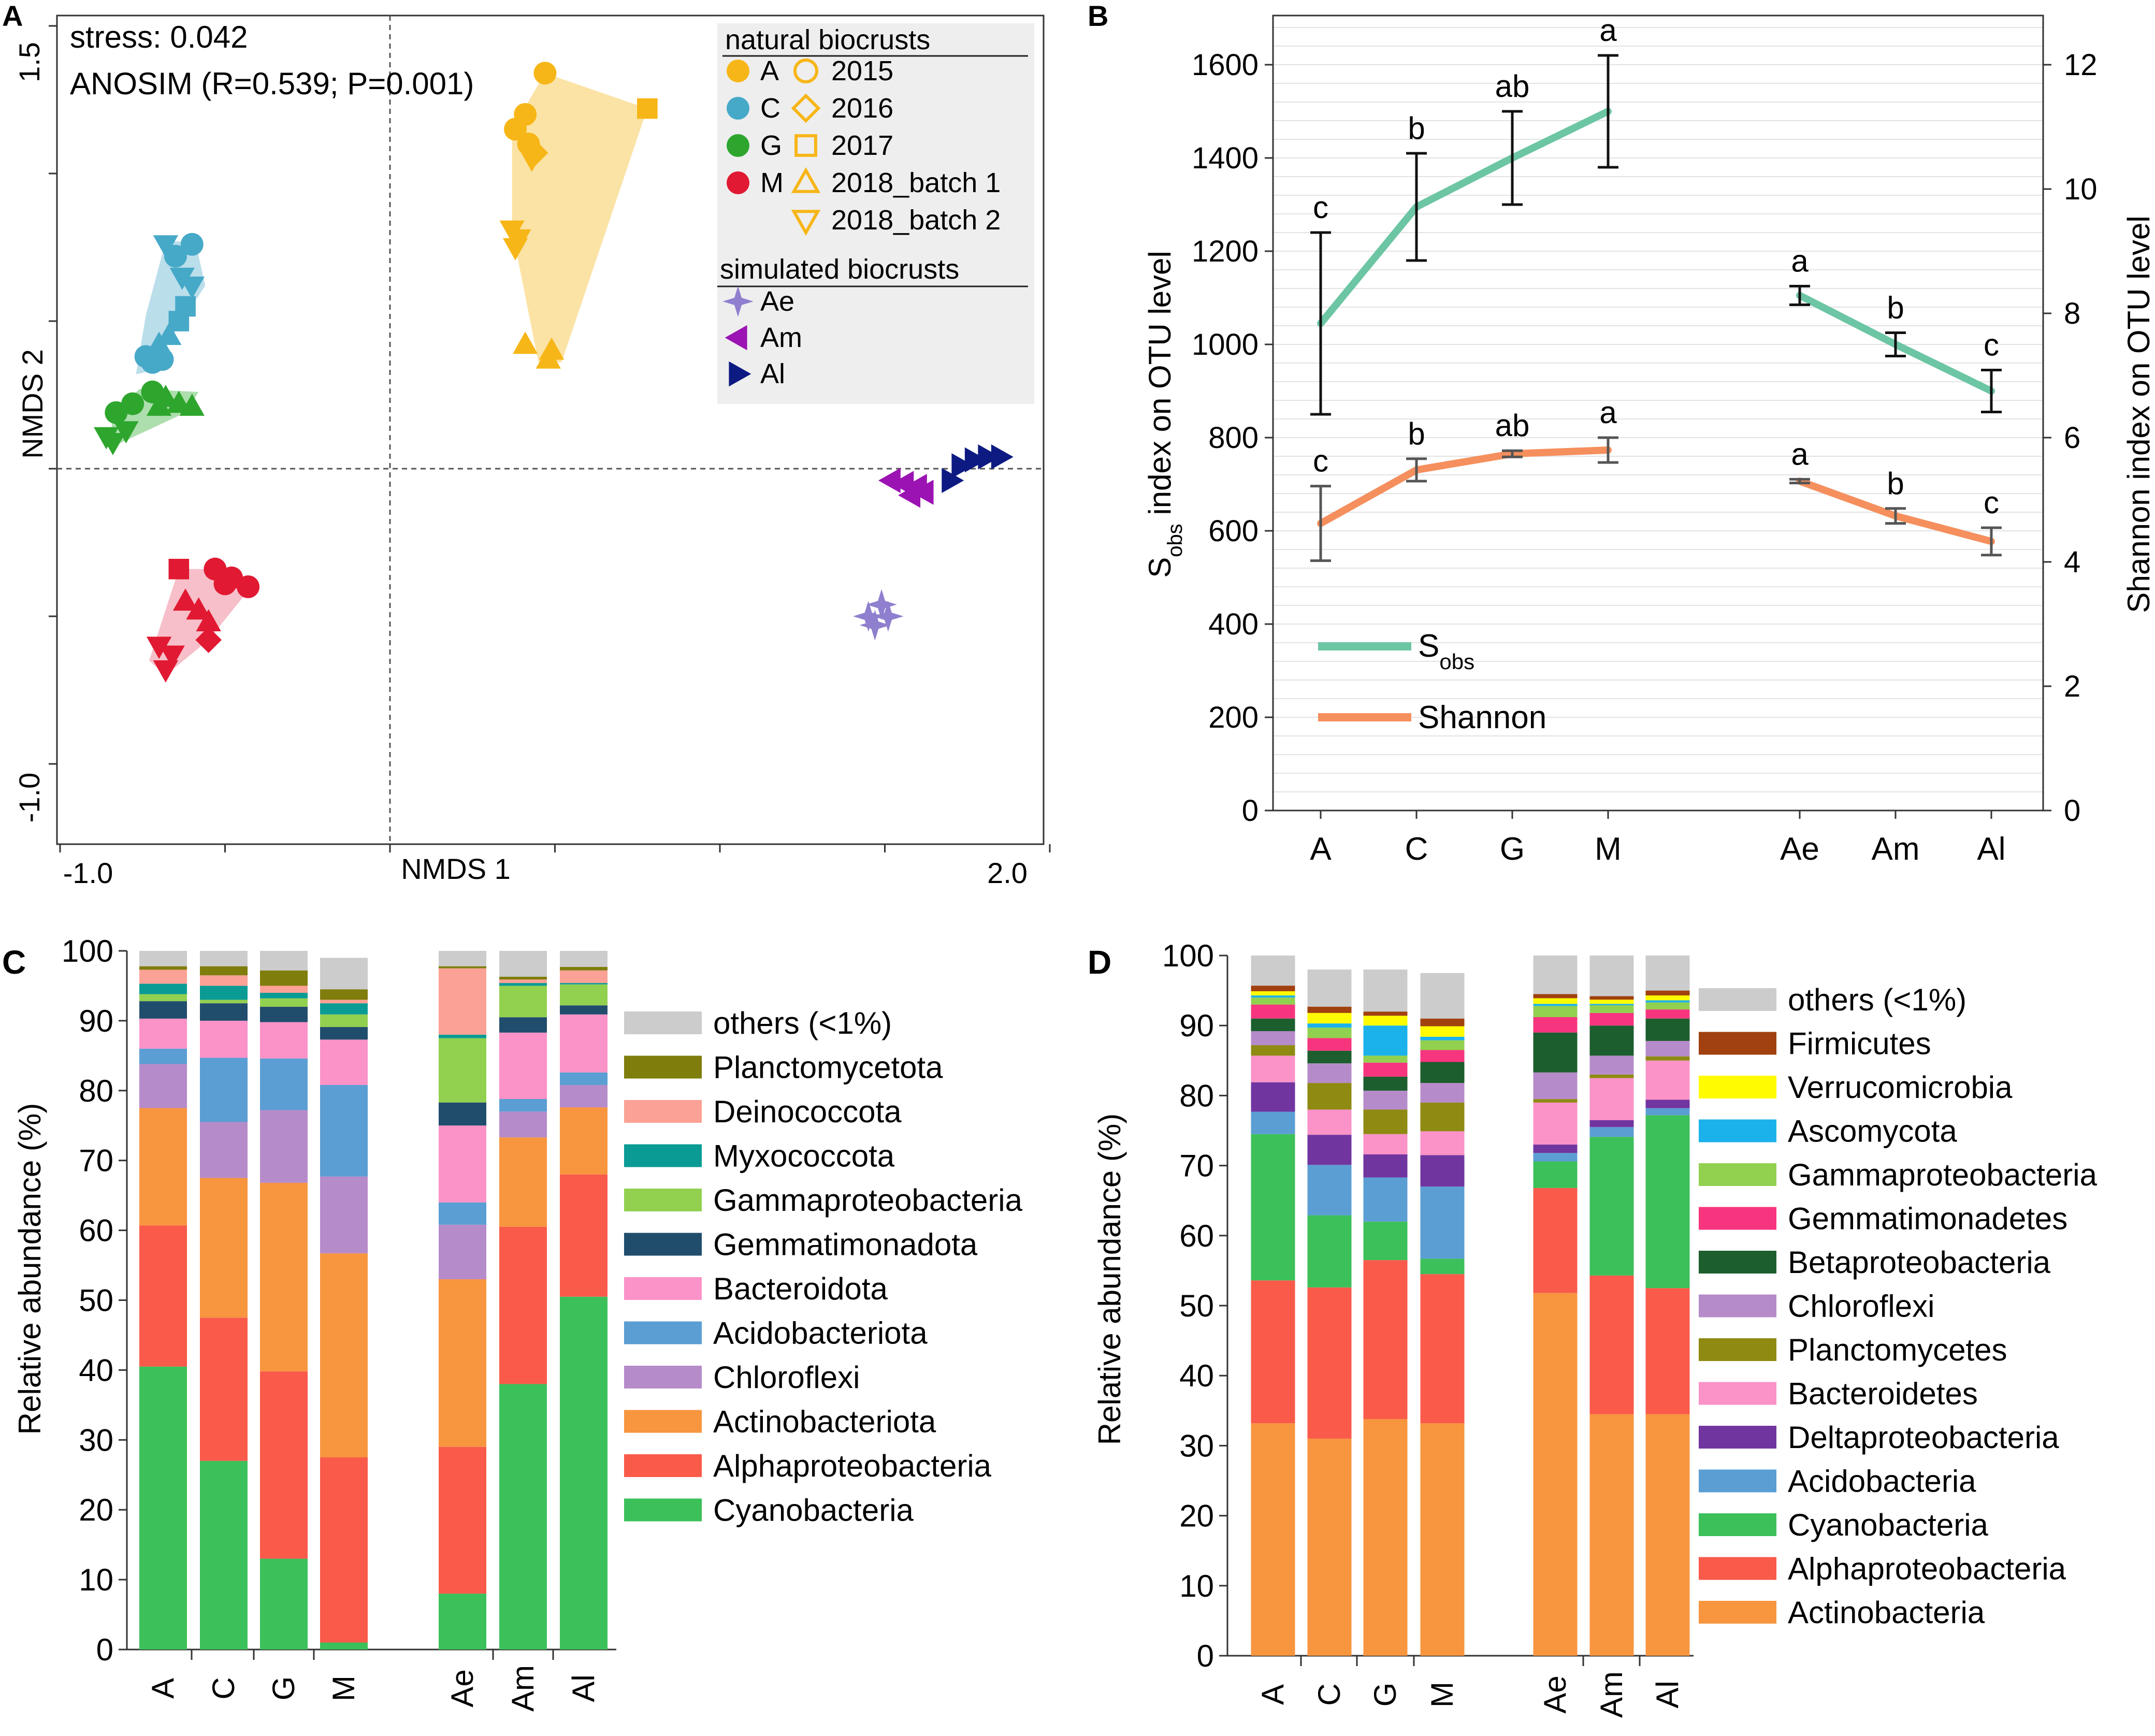  What do you see at coordinates (1385, 1537) in the screenshot?
I see `bar-G-Actinobacteria` at bounding box center [1385, 1537].